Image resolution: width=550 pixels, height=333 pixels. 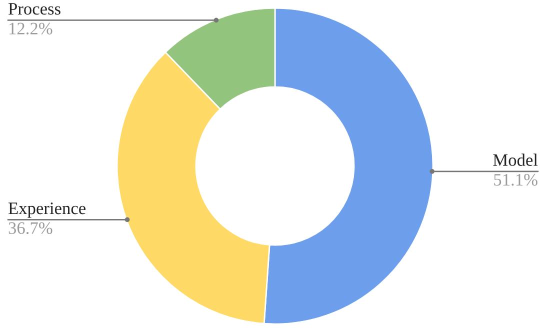 I want to click on slice-label: Experience, so click(x=47, y=210).